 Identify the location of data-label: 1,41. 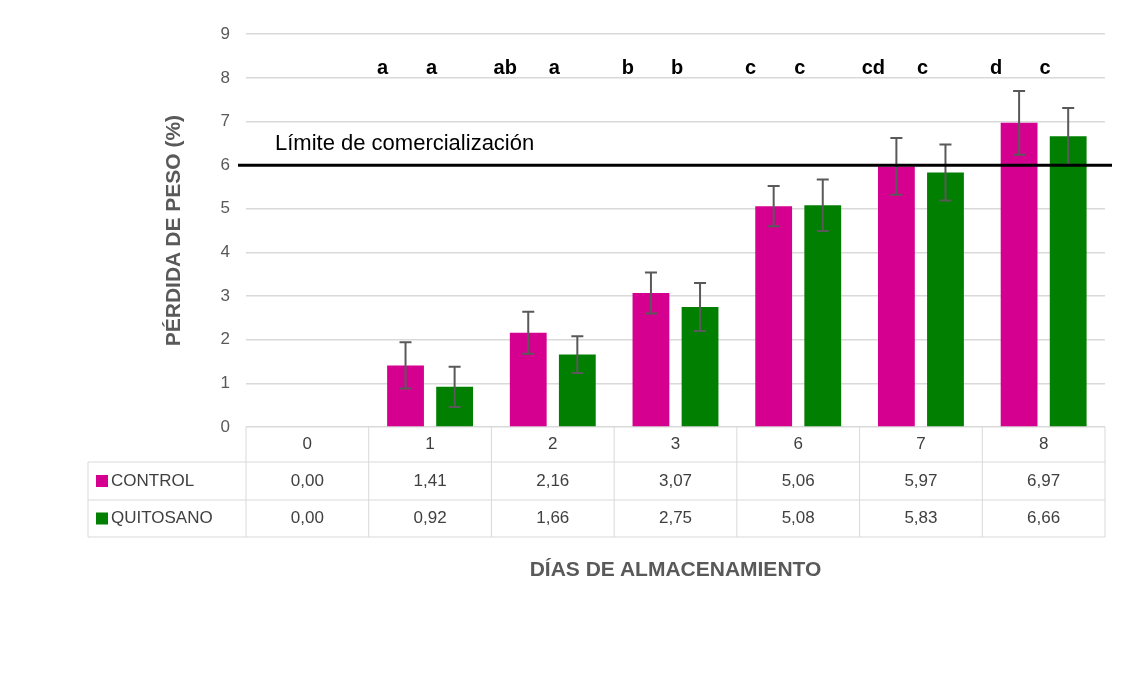
(430, 480).